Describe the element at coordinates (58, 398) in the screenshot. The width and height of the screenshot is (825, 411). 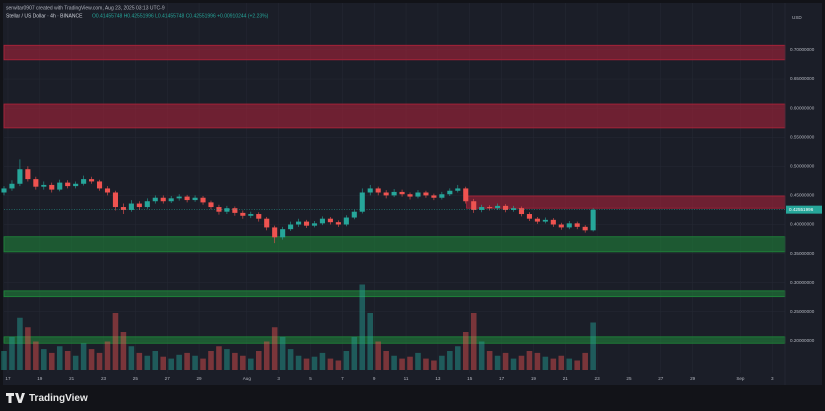
I see `brand: TradingView` at that location.